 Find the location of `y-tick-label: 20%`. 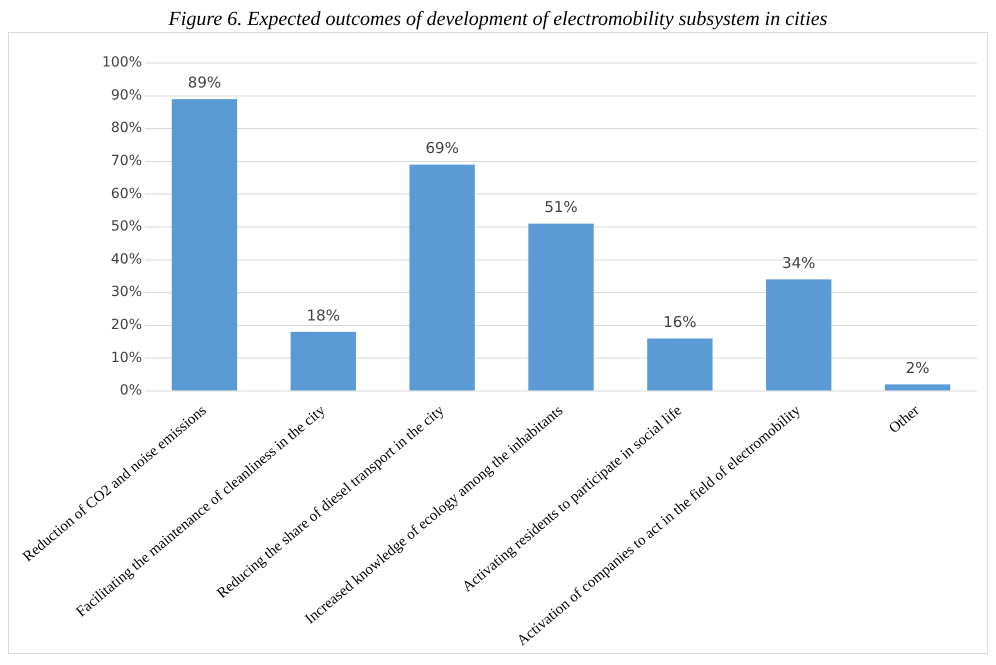

y-tick-label: 20% is located at coordinates (126, 324).